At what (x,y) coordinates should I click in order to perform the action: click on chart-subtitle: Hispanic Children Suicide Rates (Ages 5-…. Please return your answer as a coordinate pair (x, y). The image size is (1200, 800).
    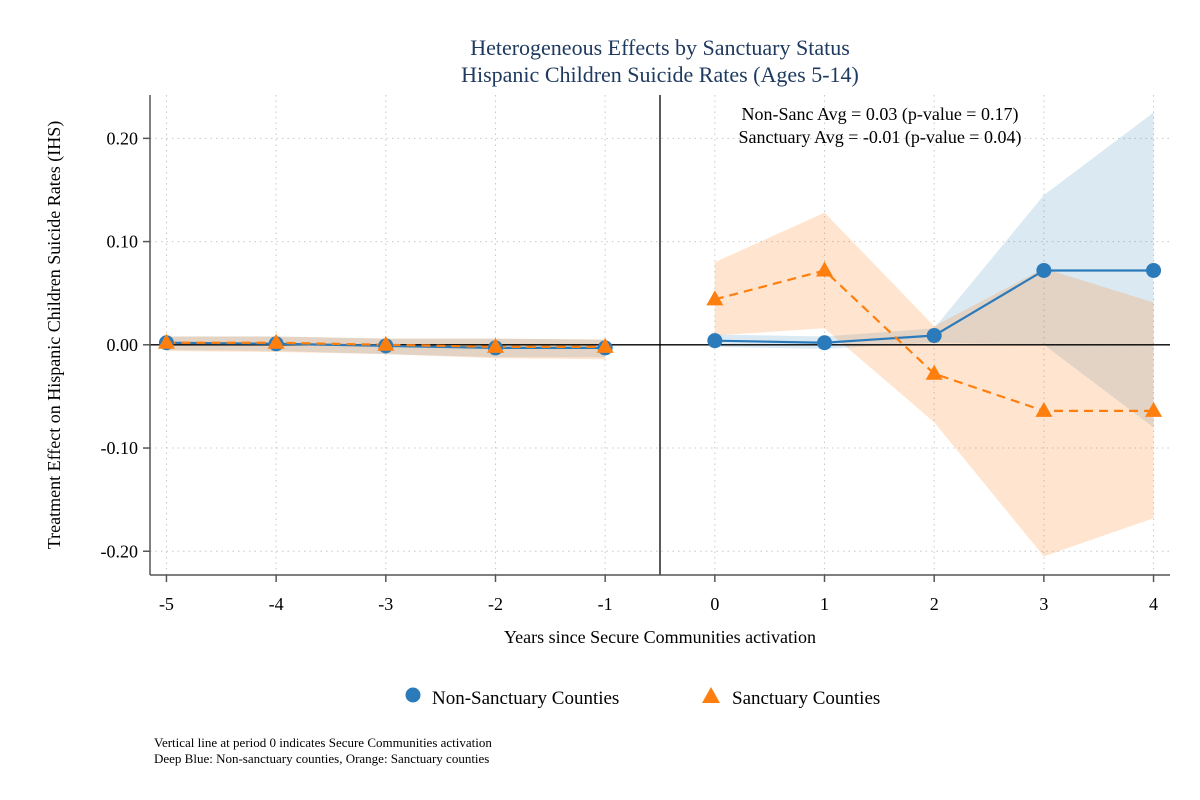
    Looking at the image, I should click on (660, 74).